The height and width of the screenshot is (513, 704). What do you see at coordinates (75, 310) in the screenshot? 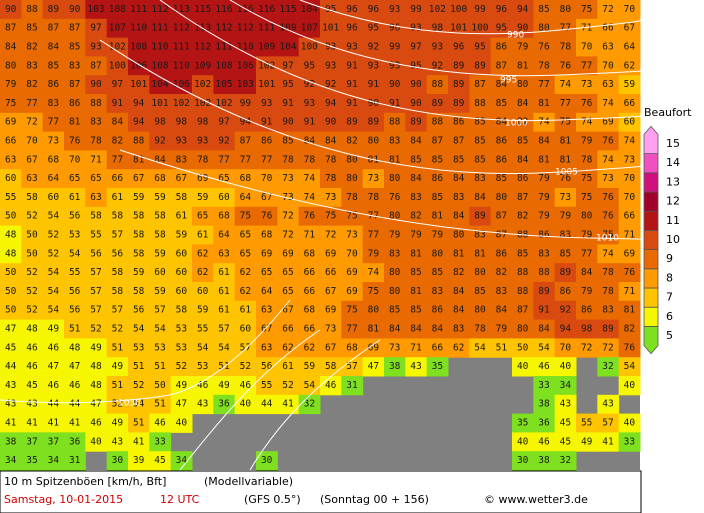
I see `map-value: 56` at bounding box center [75, 310].